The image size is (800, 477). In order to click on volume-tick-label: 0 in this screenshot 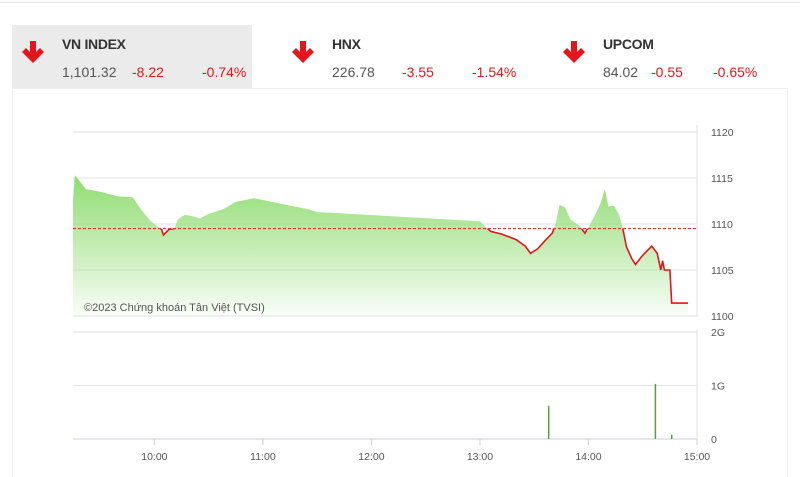, I will do `click(714, 440)`.